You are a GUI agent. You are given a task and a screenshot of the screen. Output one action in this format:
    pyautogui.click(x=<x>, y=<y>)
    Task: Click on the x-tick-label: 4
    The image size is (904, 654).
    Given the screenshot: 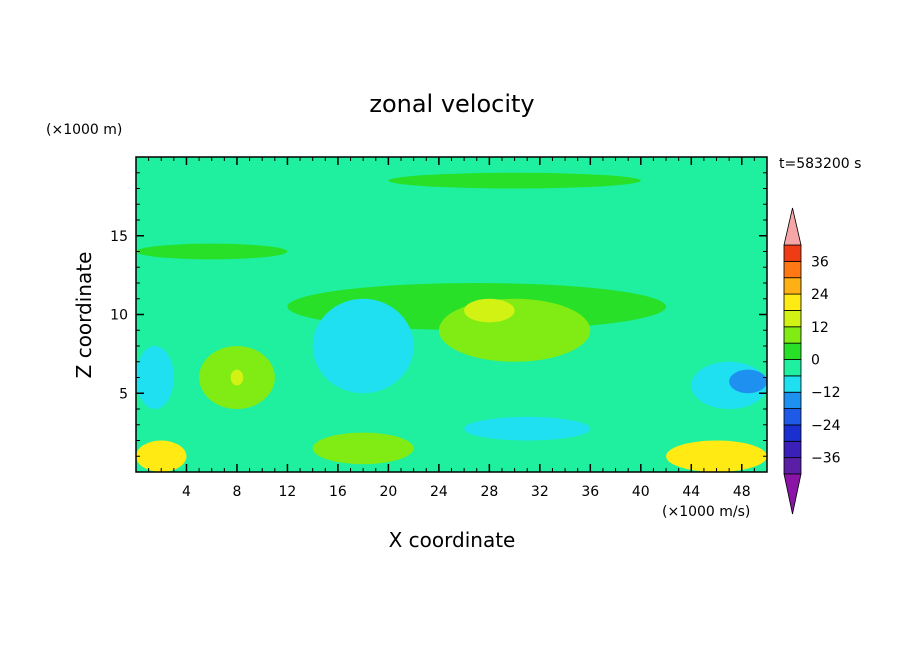 What is the action you would take?
    pyautogui.click(x=186, y=492)
    